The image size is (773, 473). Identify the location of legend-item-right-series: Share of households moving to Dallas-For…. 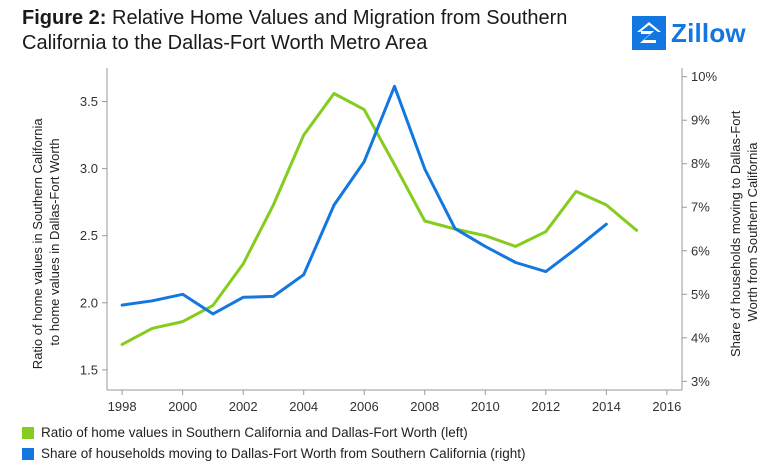
(273, 453).